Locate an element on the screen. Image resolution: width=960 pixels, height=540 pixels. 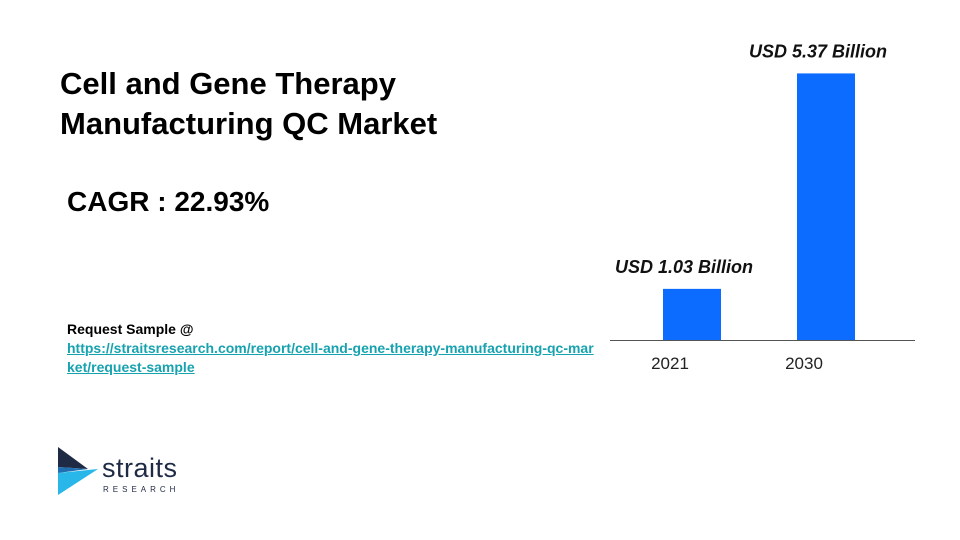
bar-2021 is located at coordinates (692, 314).